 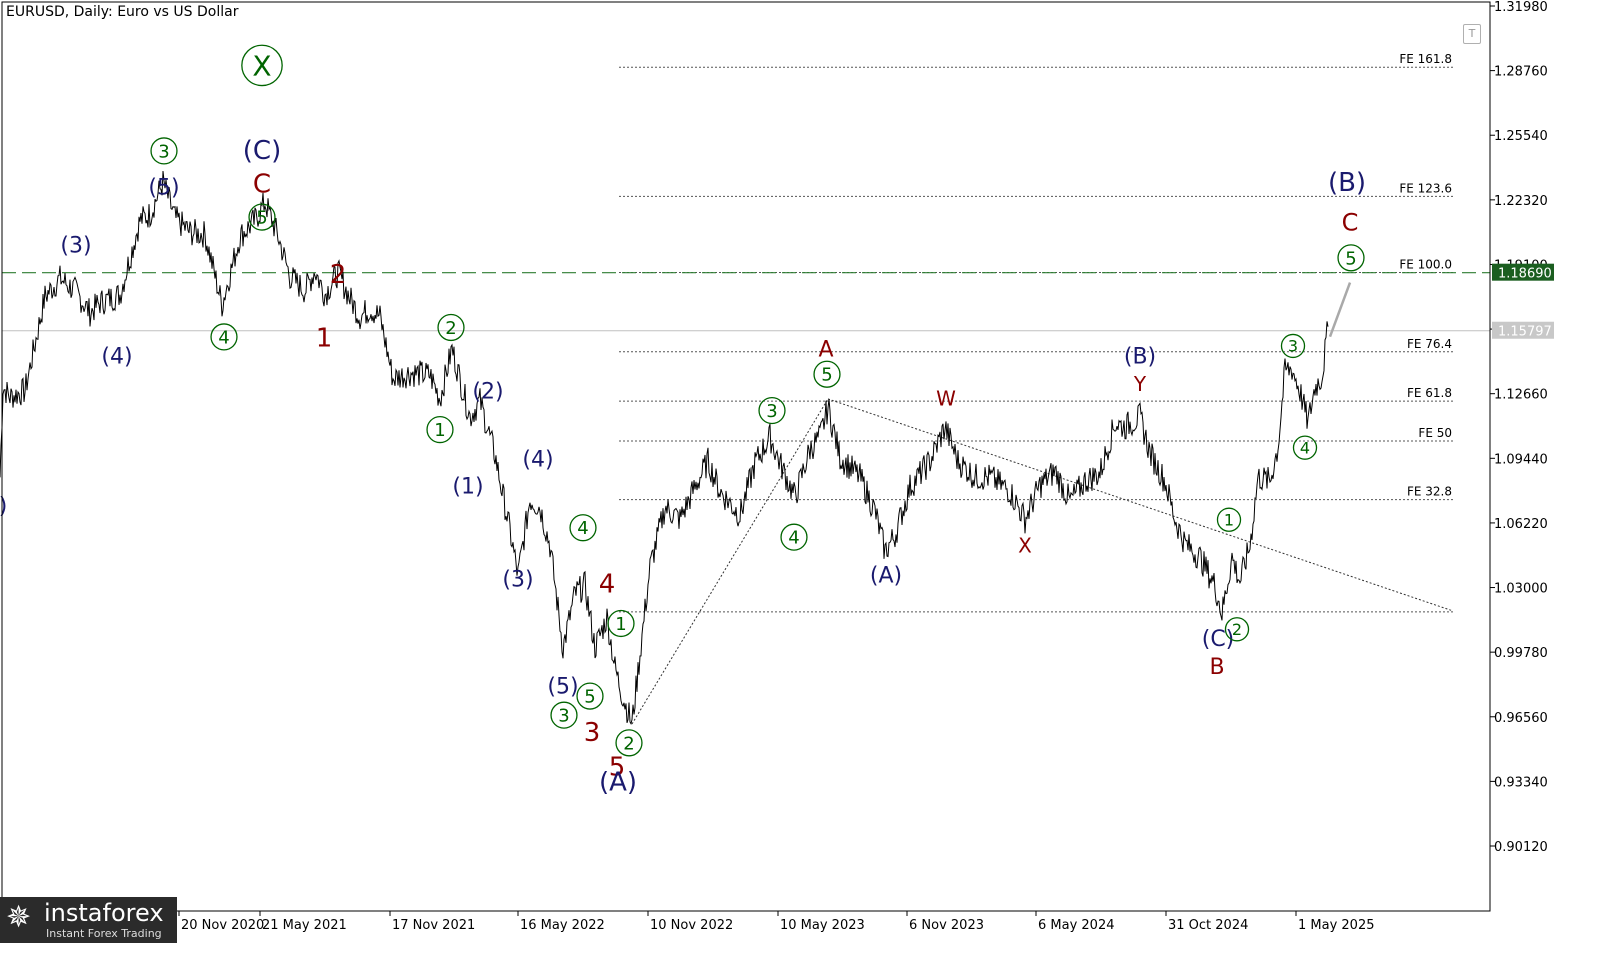 What do you see at coordinates (1521, 201) in the screenshot?
I see `y-tick-label: 1.22320` at bounding box center [1521, 201].